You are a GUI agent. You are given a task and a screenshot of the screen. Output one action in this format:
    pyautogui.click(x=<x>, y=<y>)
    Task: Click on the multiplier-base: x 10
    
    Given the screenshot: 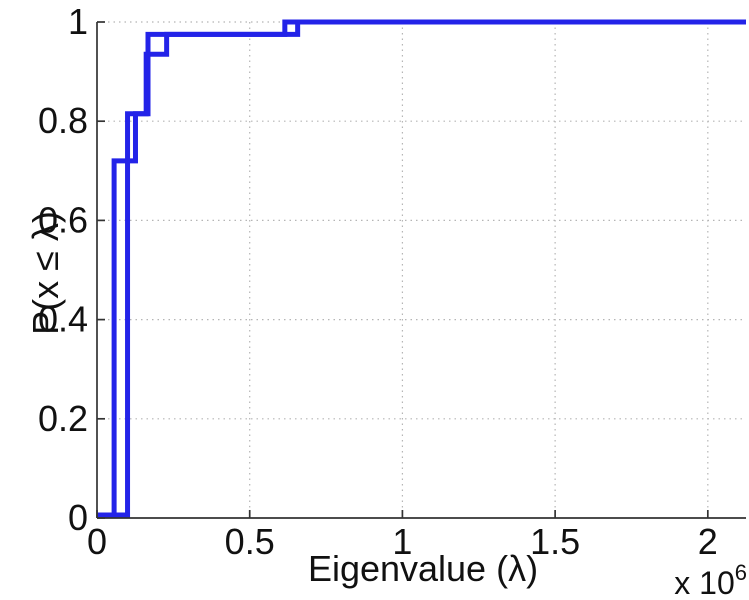 What is the action you would take?
    pyautogui.click(x=704, y=582)
    